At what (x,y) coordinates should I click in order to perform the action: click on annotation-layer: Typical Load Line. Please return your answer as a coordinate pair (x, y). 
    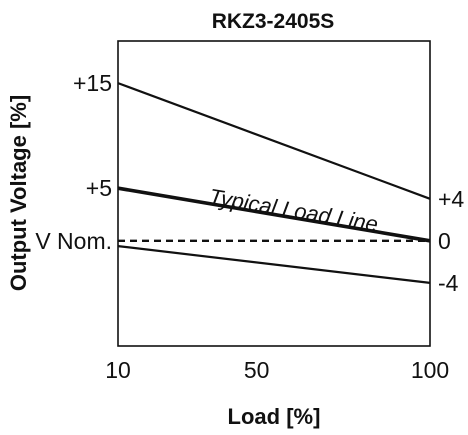
    Looking at the image, I should click on (293, 210).